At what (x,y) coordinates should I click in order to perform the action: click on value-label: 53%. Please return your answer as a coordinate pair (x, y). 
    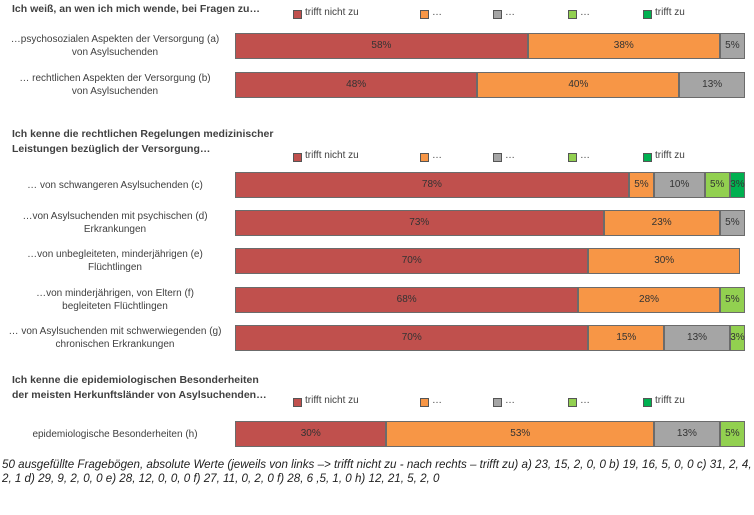
    Looking at the image, I should click on (520, 433).